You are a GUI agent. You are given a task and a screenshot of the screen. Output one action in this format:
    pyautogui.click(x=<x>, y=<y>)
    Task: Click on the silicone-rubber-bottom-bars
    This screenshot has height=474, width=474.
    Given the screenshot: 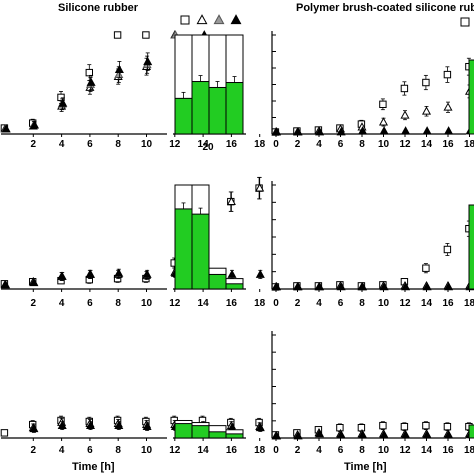 What is the action you would take?
    pyautogui.click(x=323, y=429)
    